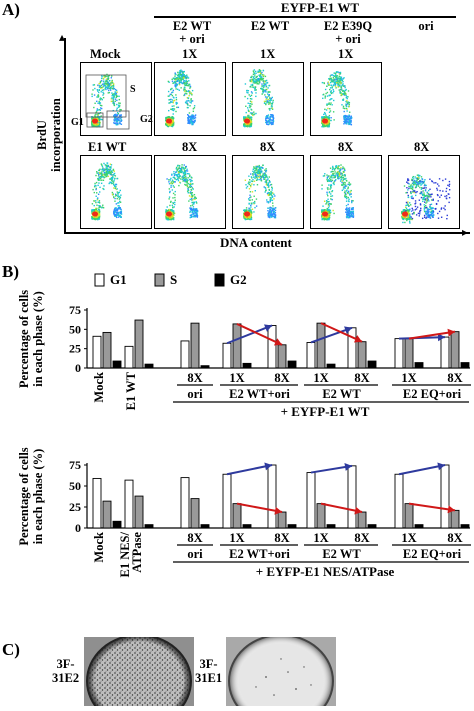 This screenshot has height=711, width=474. I want to click on col-header-3: E2 E39Q + ori, so click(348, 32).